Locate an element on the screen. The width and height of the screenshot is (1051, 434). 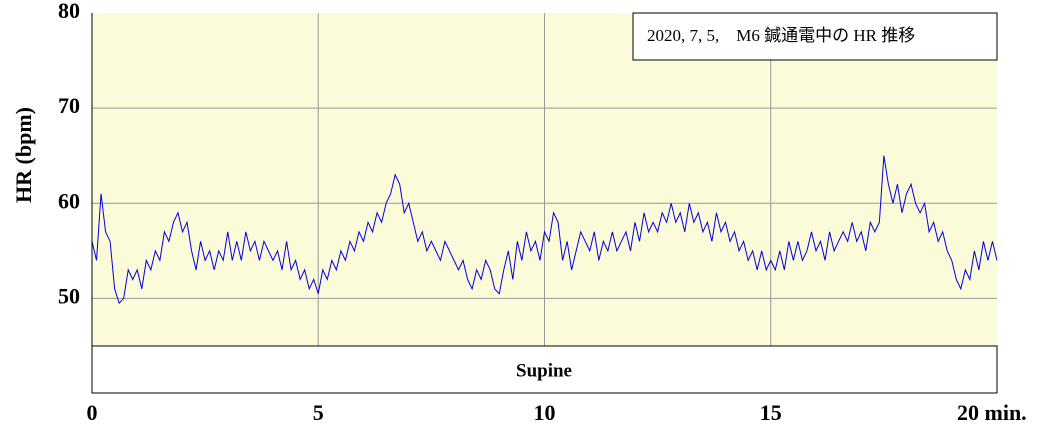
x-tick-label: 10 is located at coordinates (545, 412).